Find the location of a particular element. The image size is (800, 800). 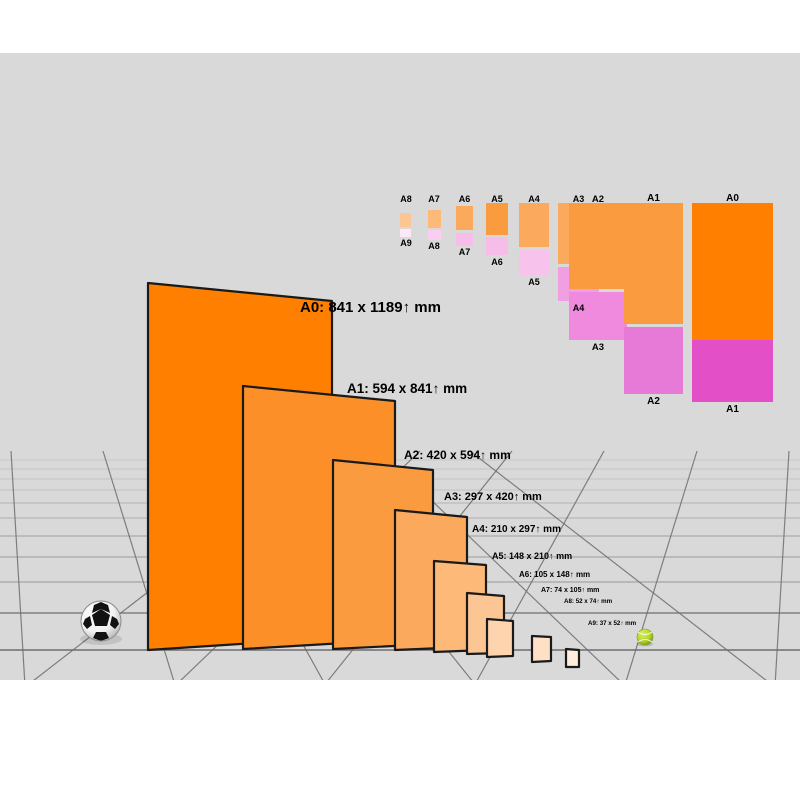

legend-label-a7: A7 is located at coordinates (464, 252).